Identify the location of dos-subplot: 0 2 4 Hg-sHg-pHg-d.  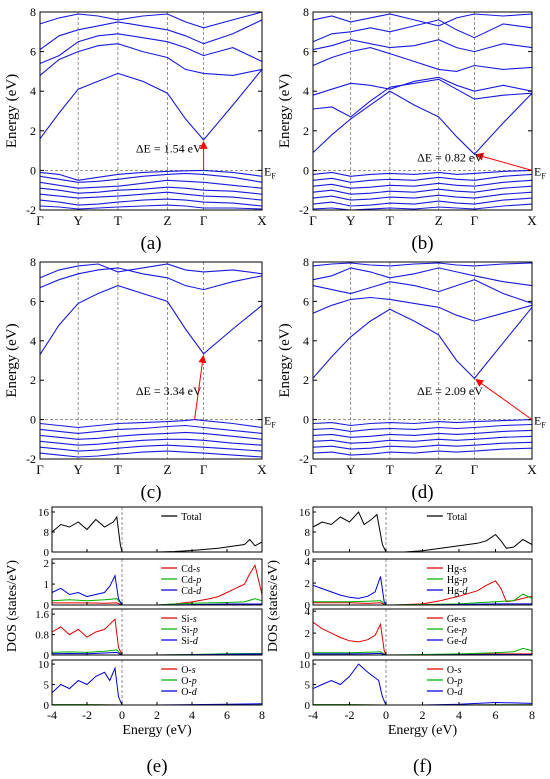
(419, 584).